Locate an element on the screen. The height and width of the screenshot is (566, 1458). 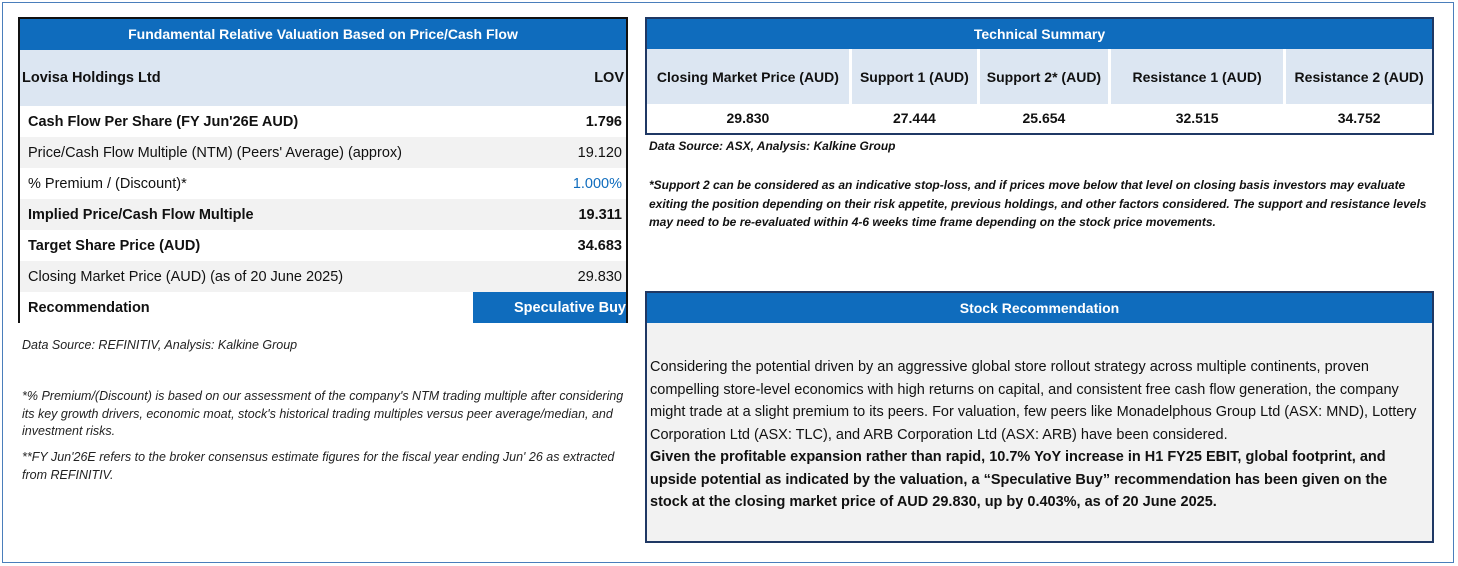
tech-header: Resistance 2 (AUD) is located at coordinates (1359, 76).